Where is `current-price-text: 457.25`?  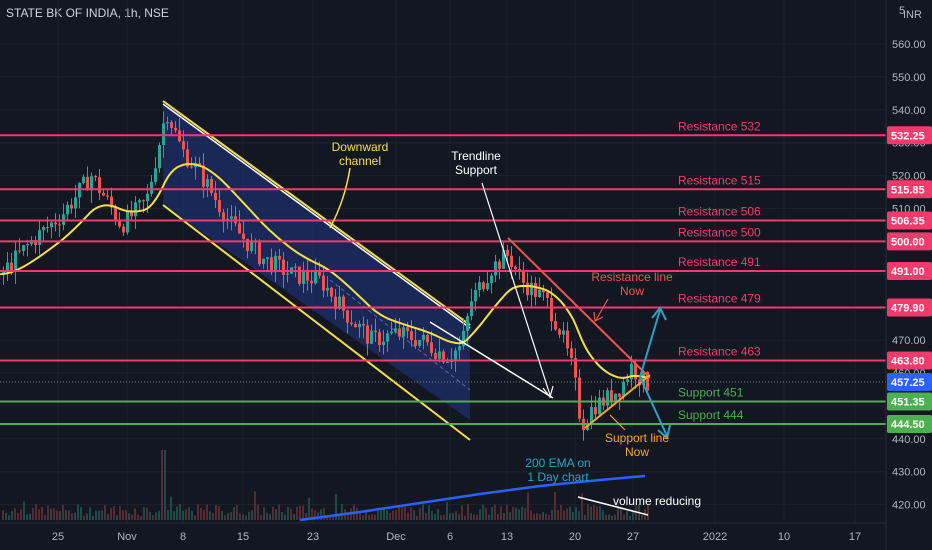 current-price-text: 457.25 is located at coordinates (908, 383).